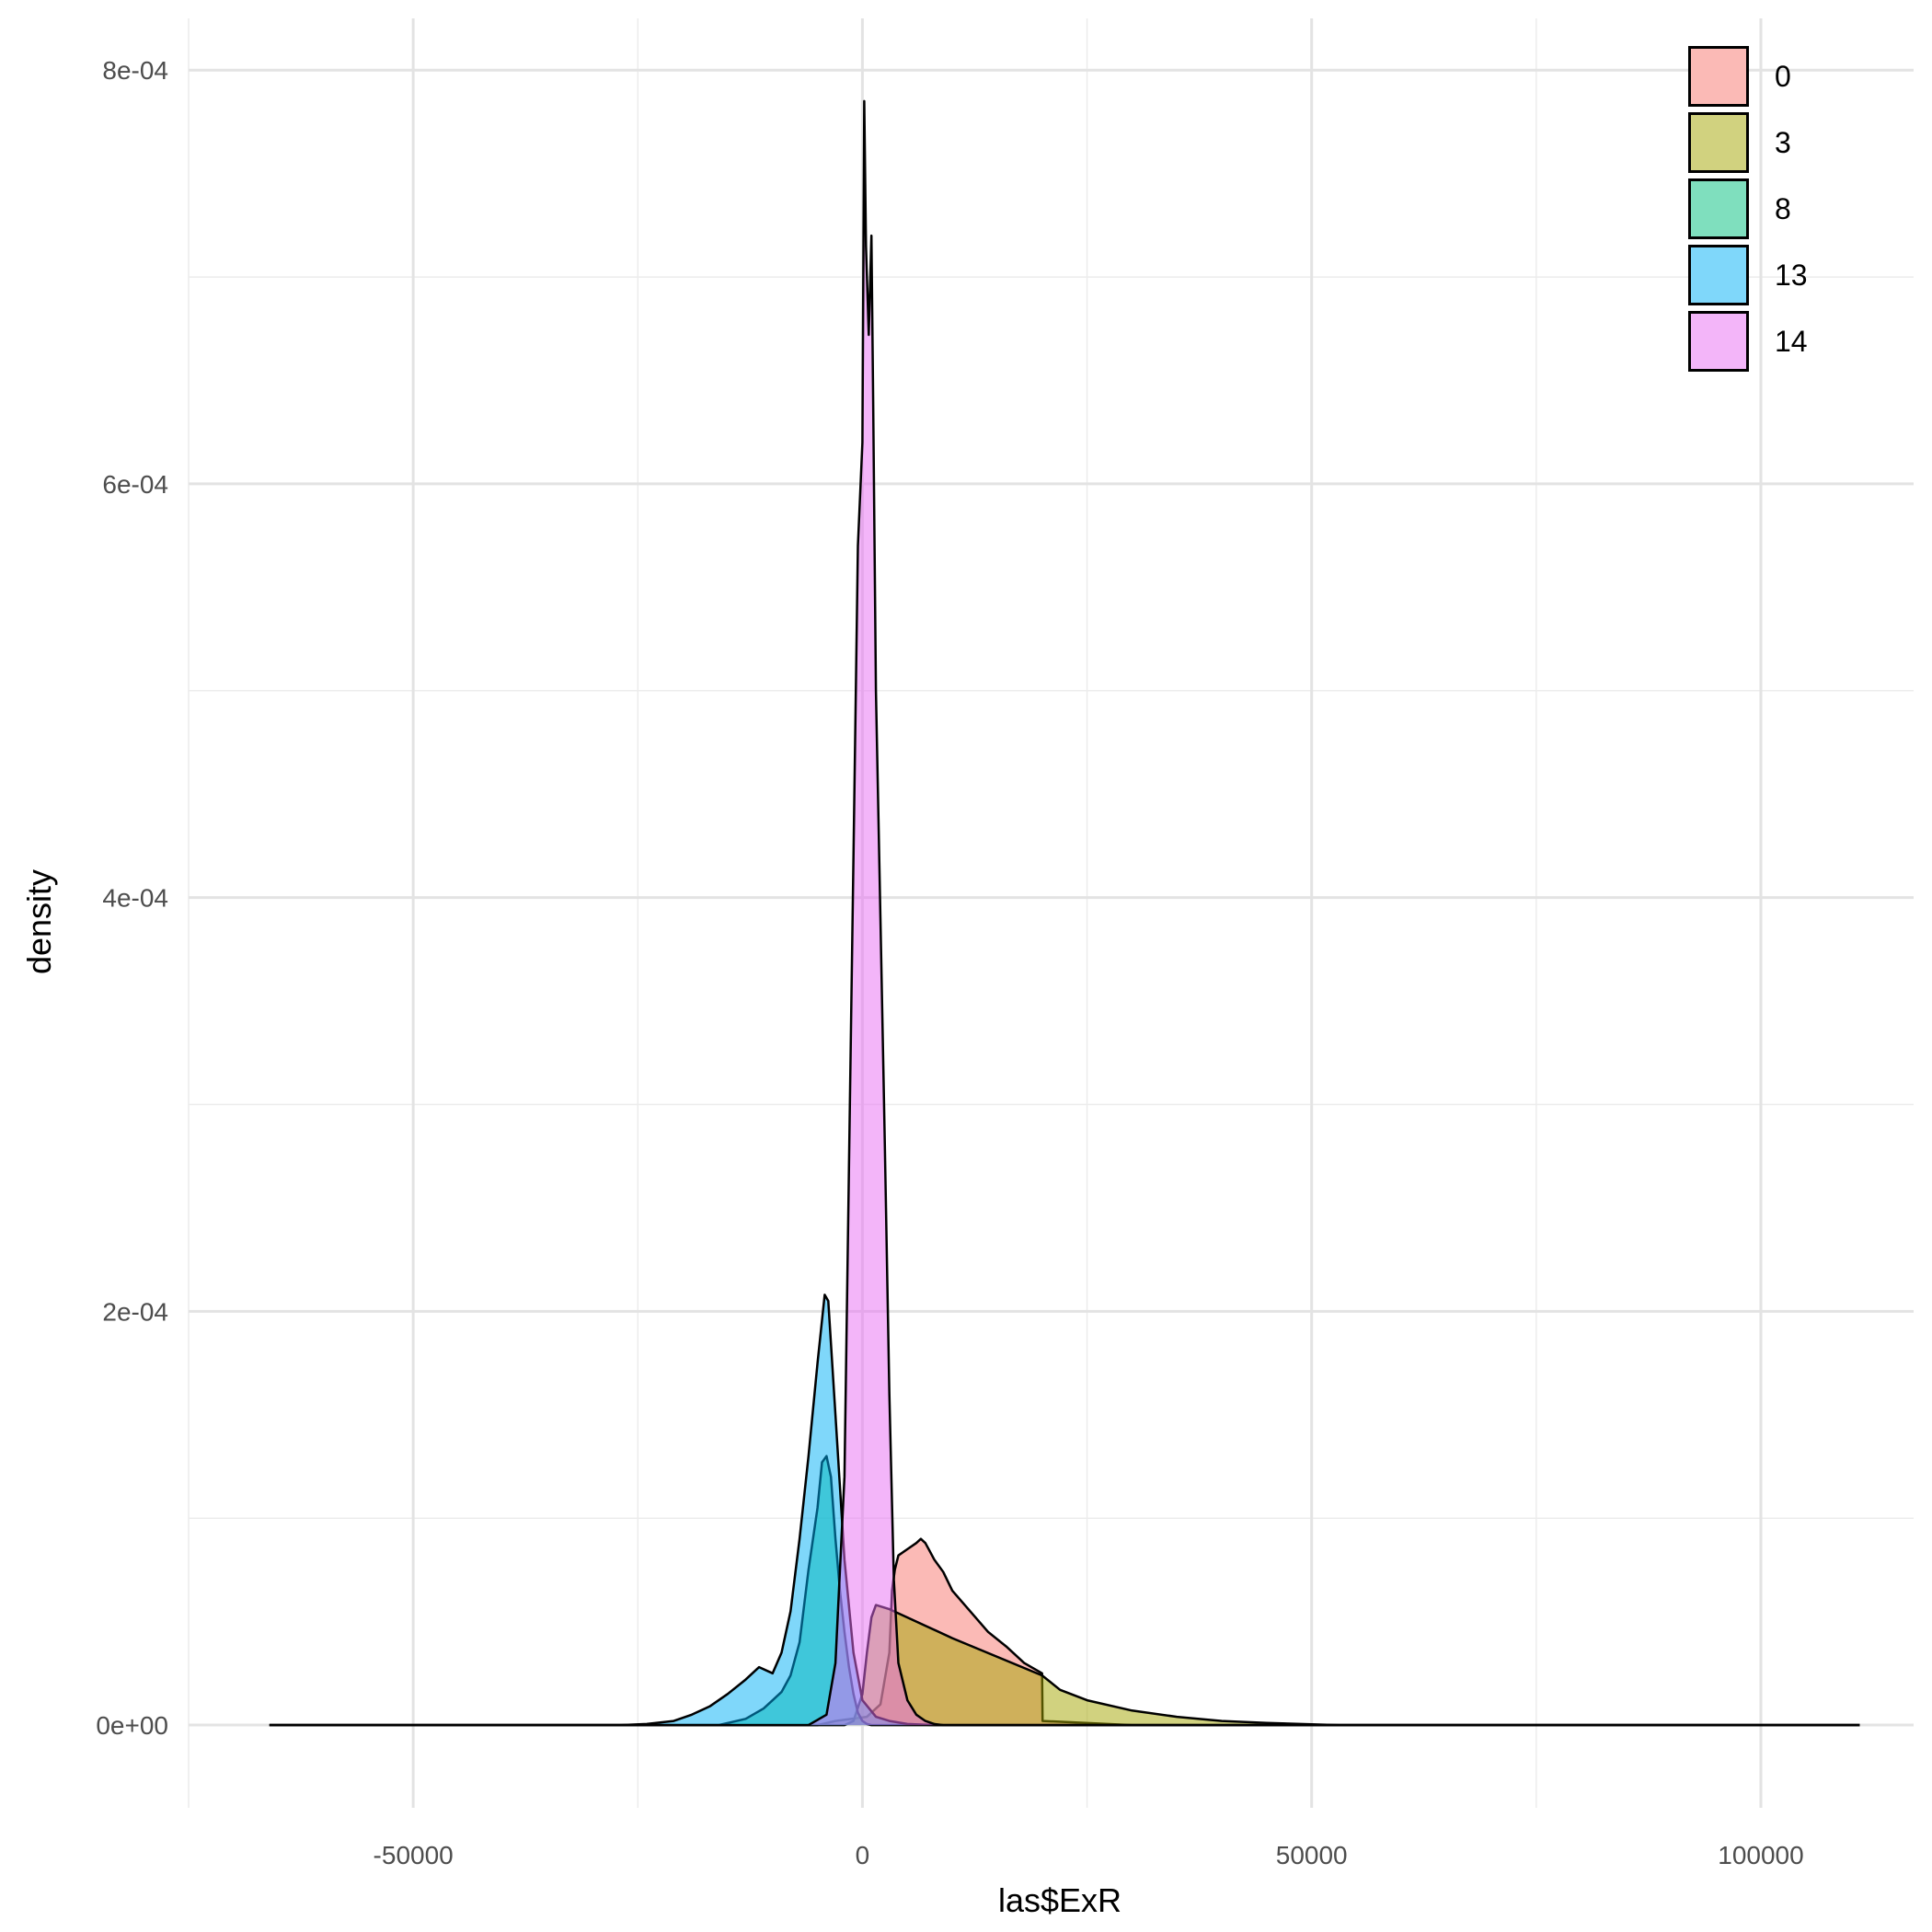 The width and height of the screenshot is (1932, 1932). What do you see at coordinates (135, 70) in the screenshot?
I see `y-tick-label: 8e-04` at bounding box center [135, 70].